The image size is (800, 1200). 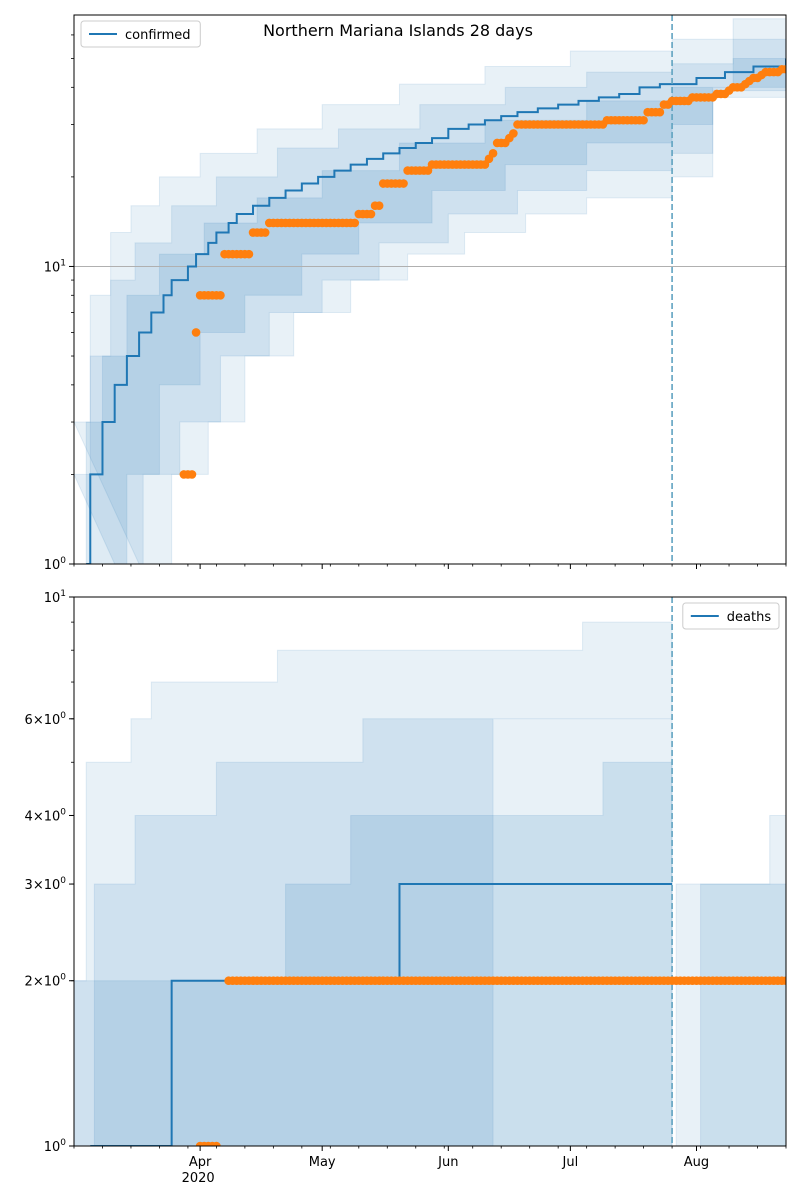 What do you see at coordinates (198, 1178) in the screenshot?
I see `x-tick-sublabel: 2020` at bounding box center [198, 1178].